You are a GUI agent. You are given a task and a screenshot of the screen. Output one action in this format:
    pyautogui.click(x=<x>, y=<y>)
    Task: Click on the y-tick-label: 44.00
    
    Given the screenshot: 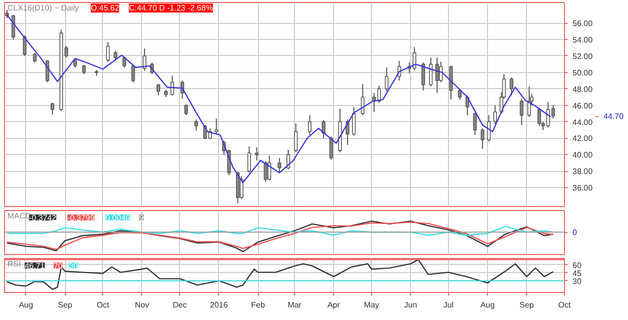 What is the action you would take?
    pyautogui.click(x=583, y=122)
    